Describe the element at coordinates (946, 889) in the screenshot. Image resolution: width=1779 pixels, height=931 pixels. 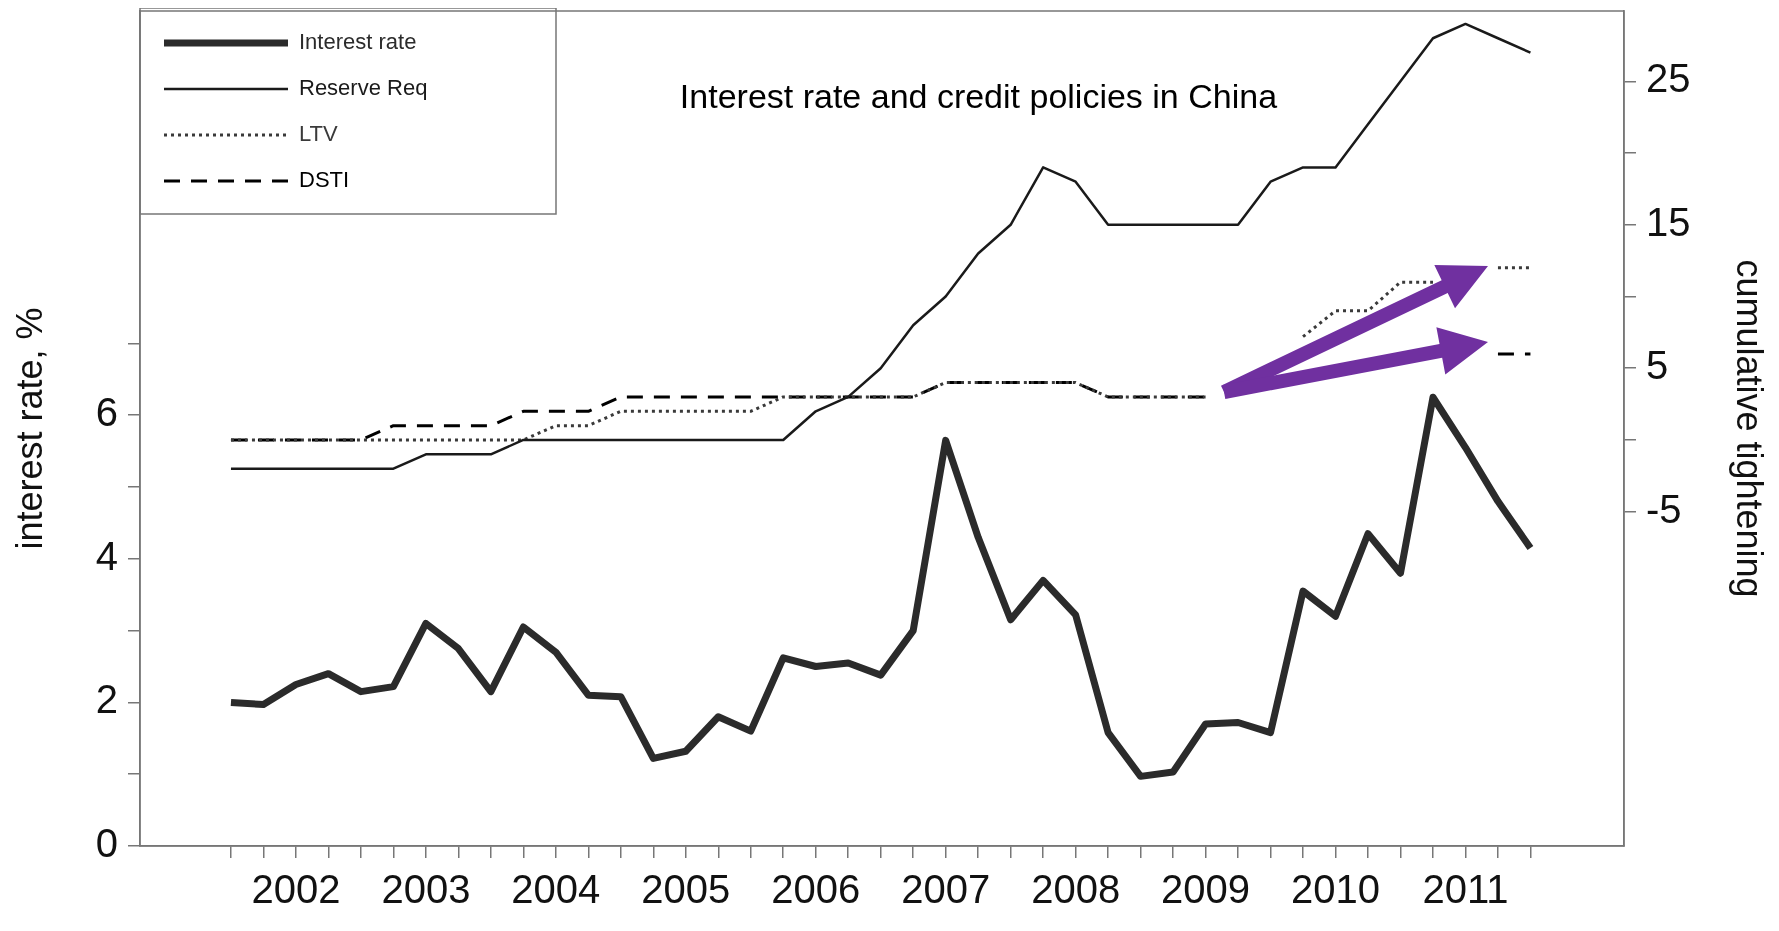
I see `x-tick-label: 2007` at that location.